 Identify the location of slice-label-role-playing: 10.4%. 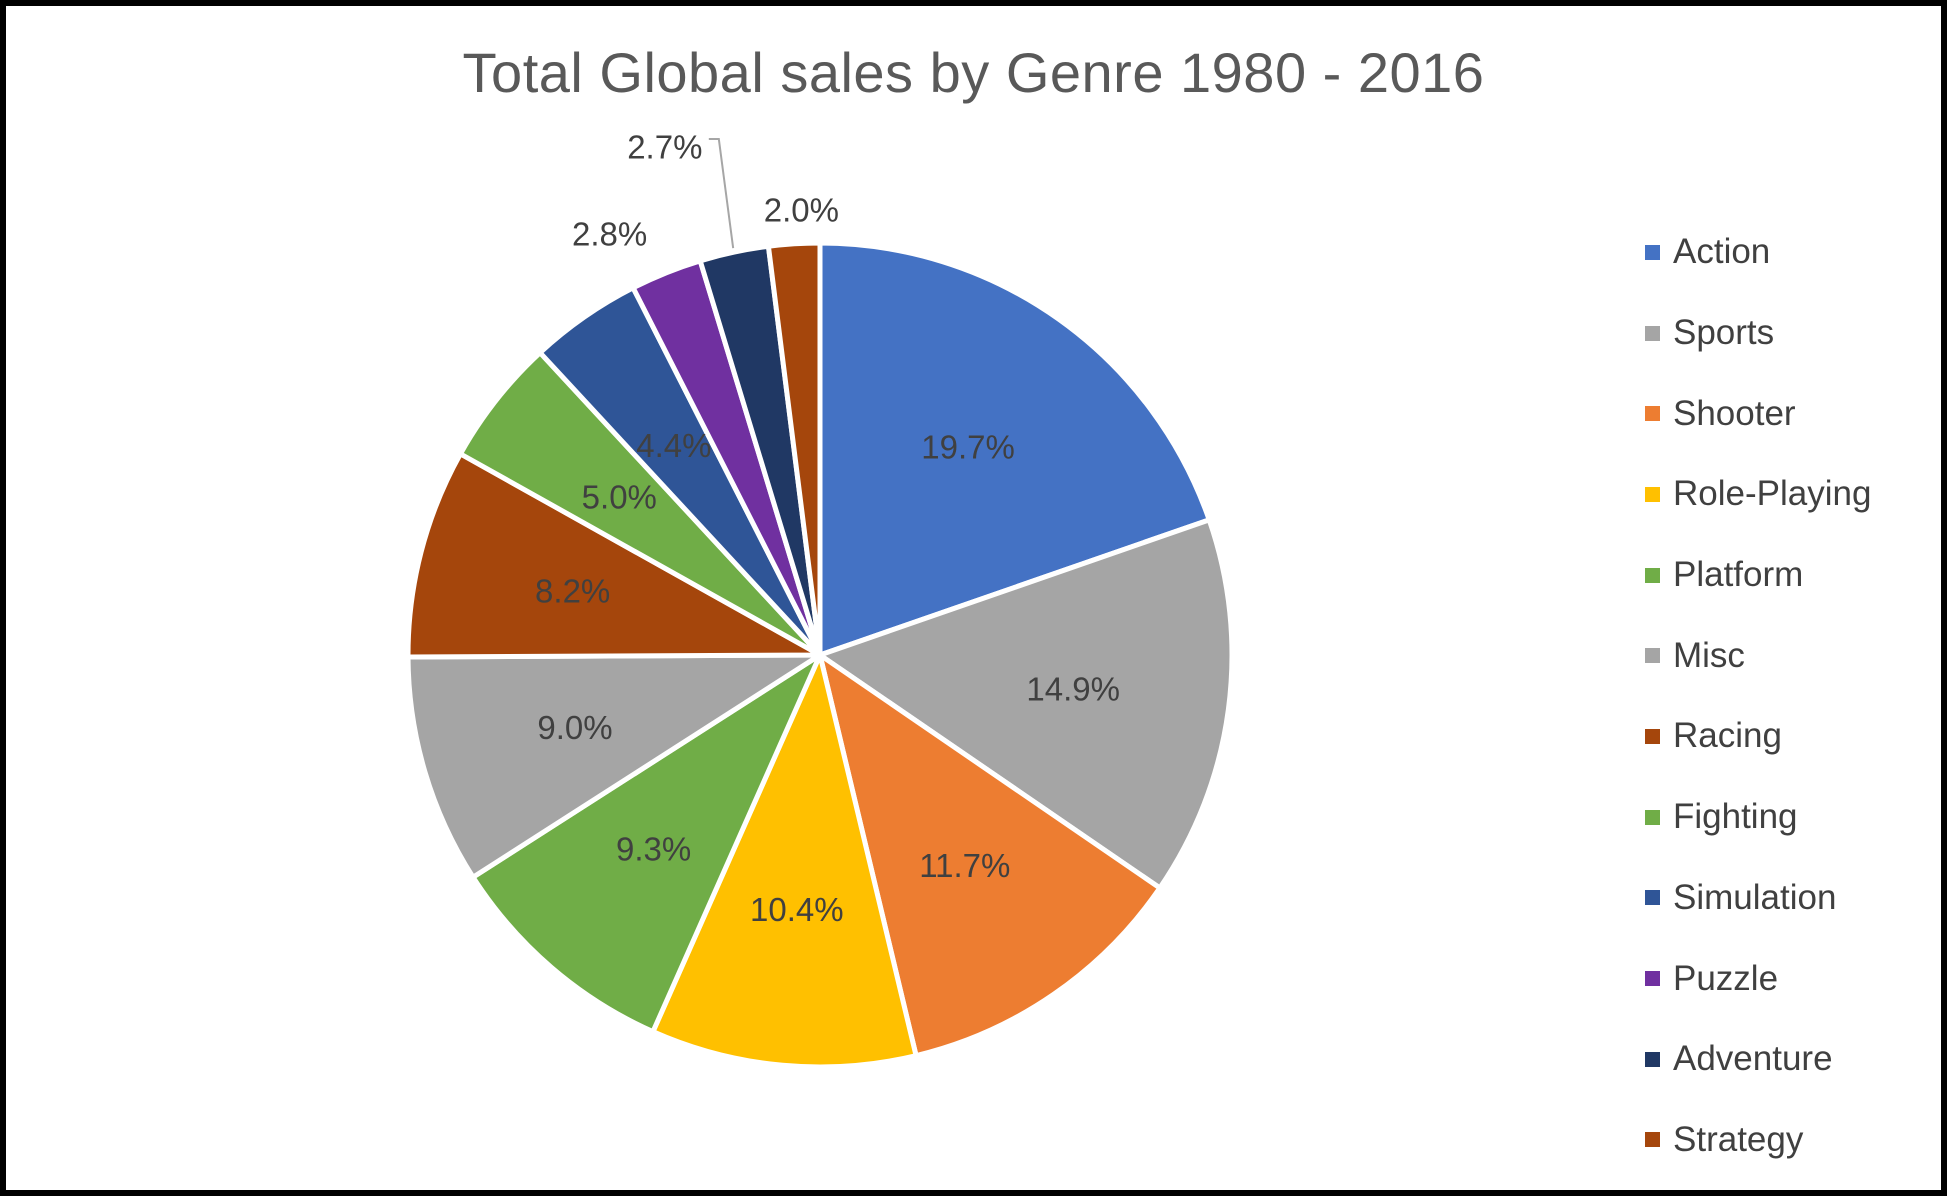
(797, 909).